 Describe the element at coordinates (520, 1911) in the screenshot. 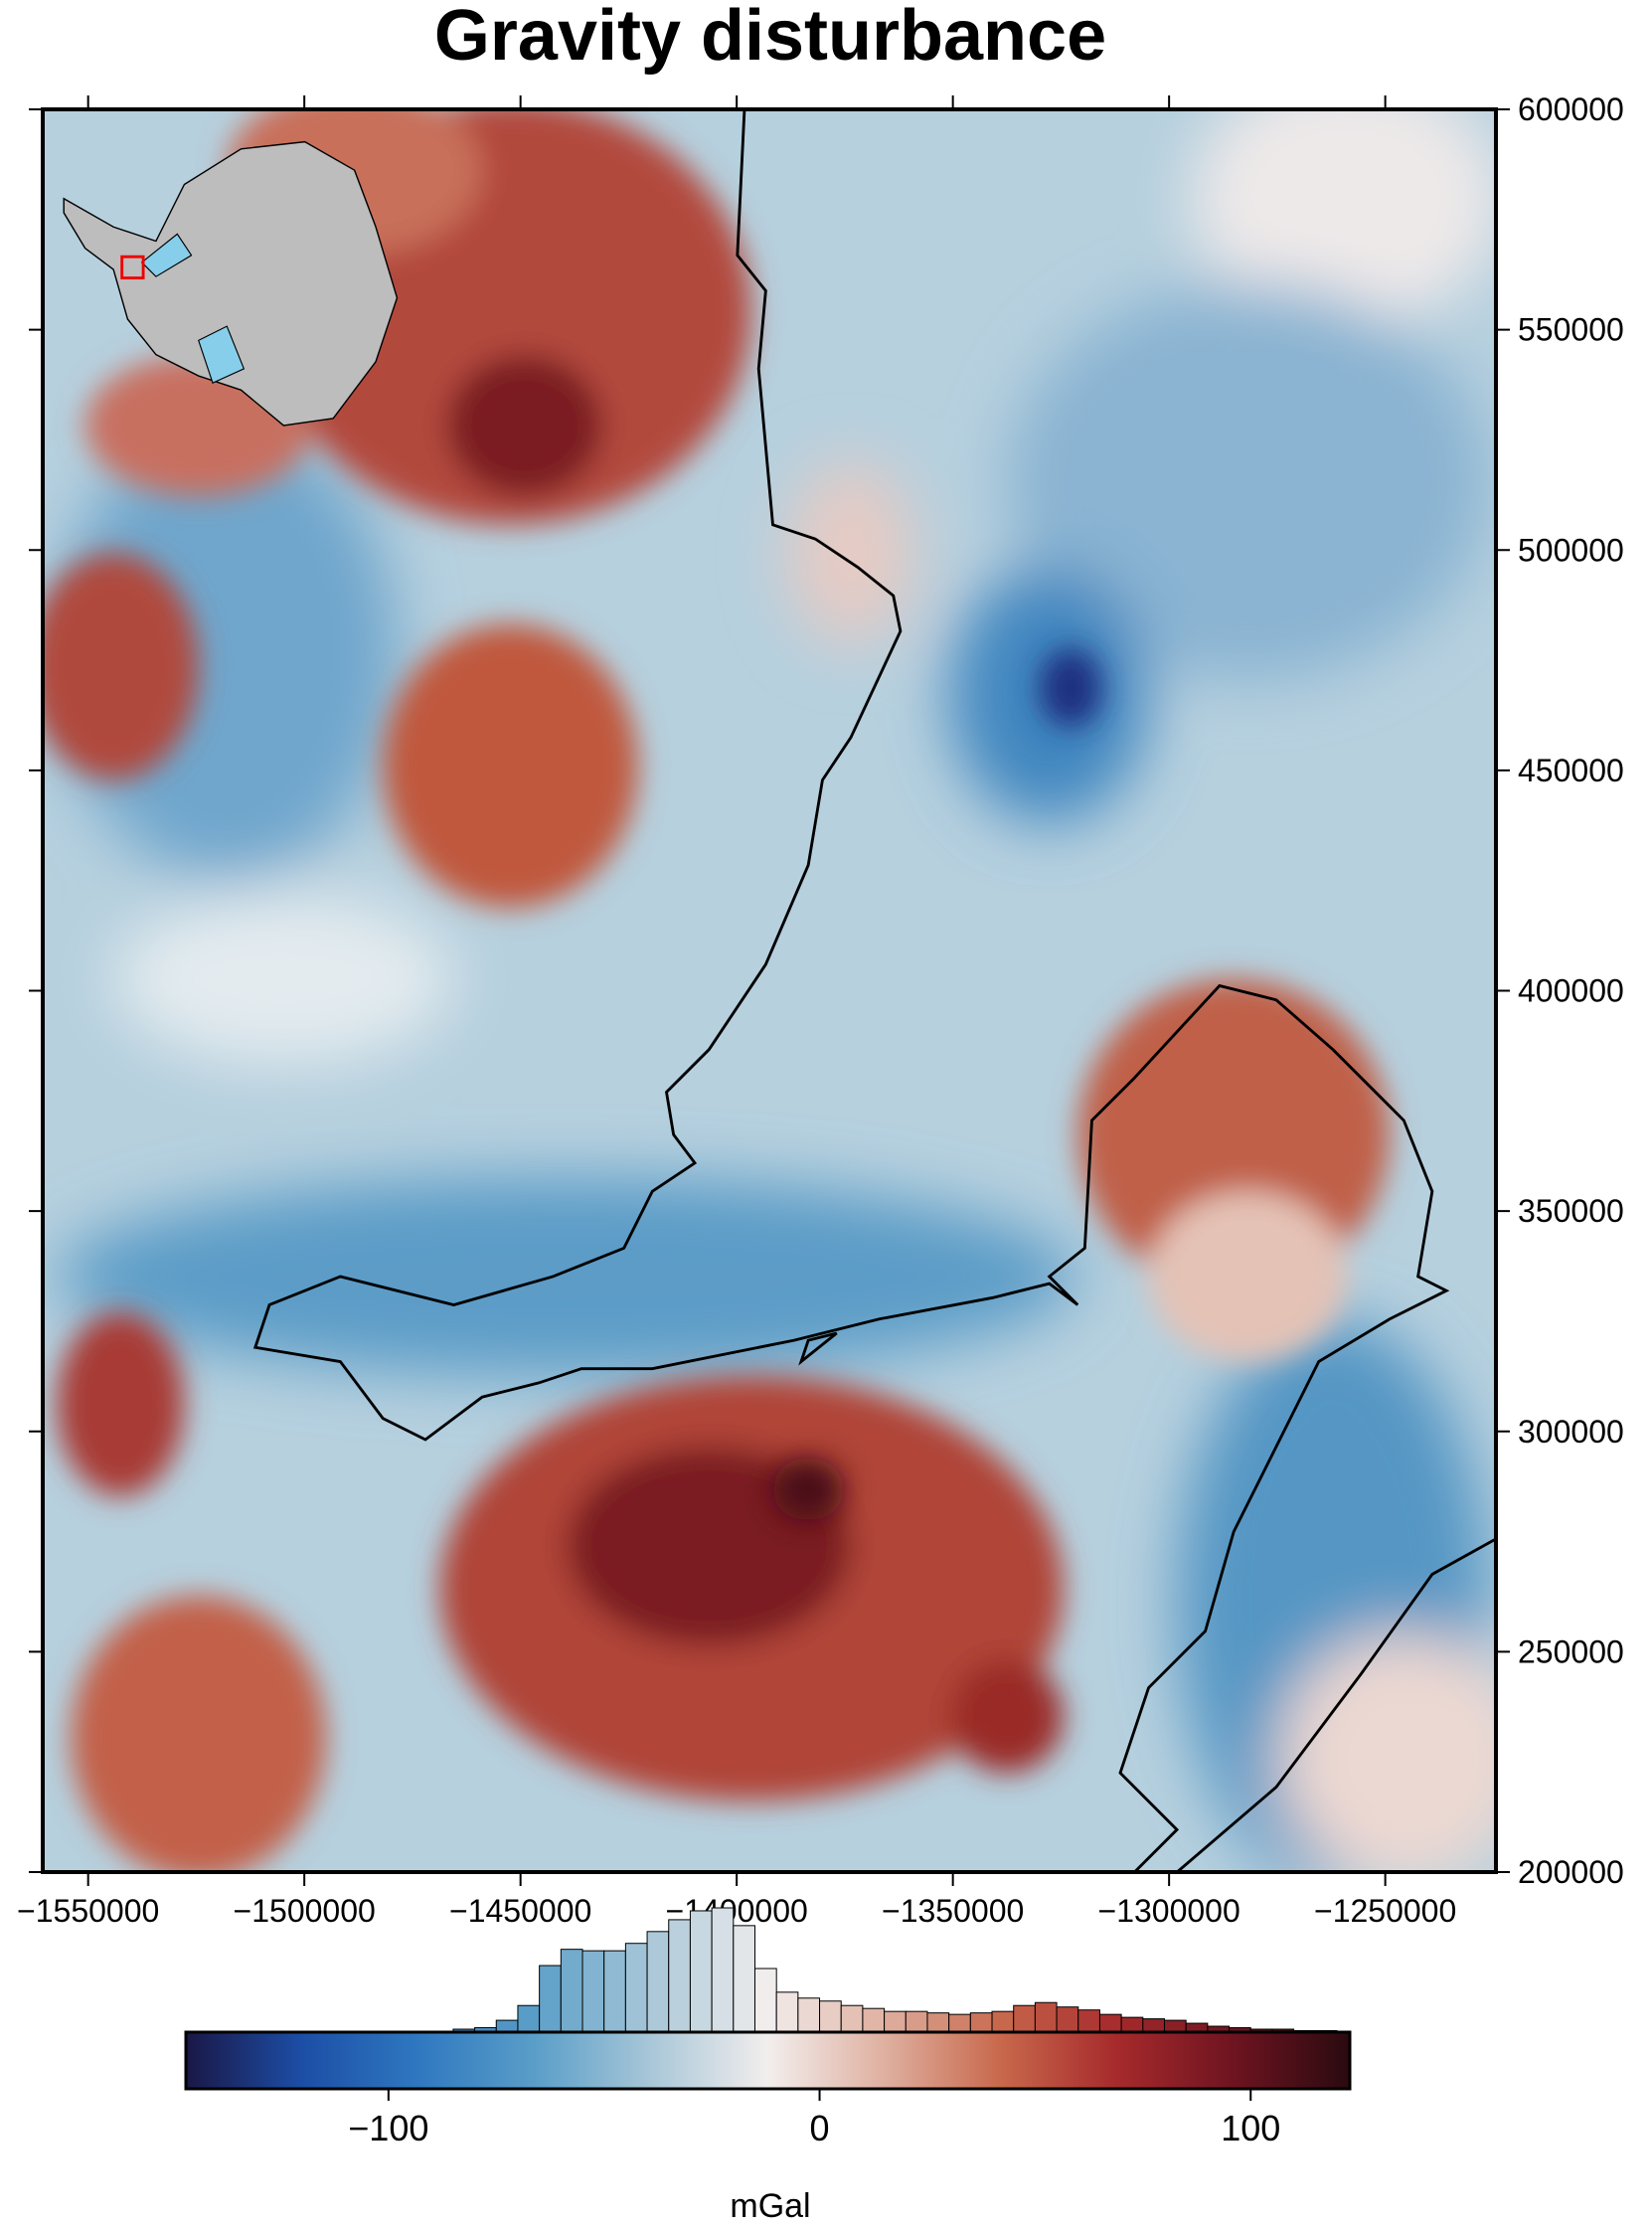

I see `x-tick-label: −1450000` at that location.